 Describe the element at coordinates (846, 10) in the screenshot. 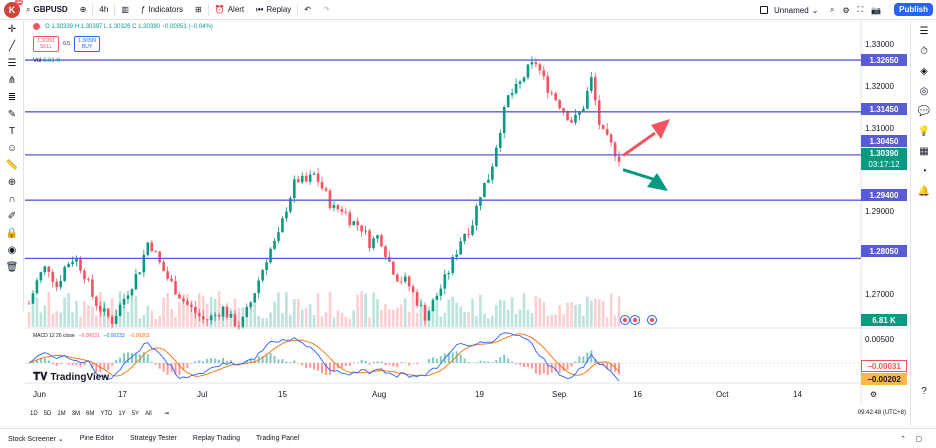

I see `settings-icon: ⚙` at that location.